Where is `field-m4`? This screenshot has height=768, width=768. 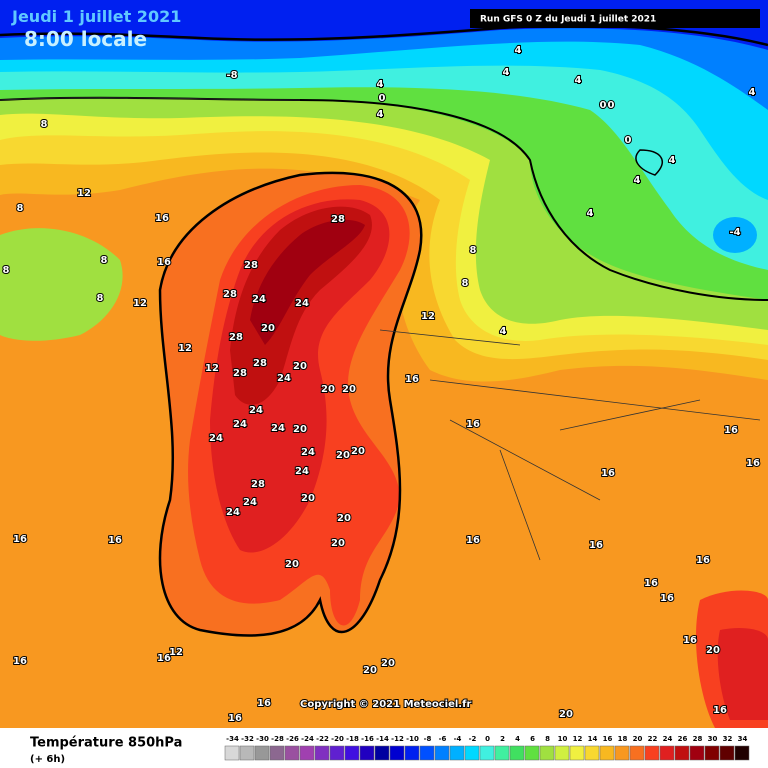 field-m4 is located at coordinates (735, 235).